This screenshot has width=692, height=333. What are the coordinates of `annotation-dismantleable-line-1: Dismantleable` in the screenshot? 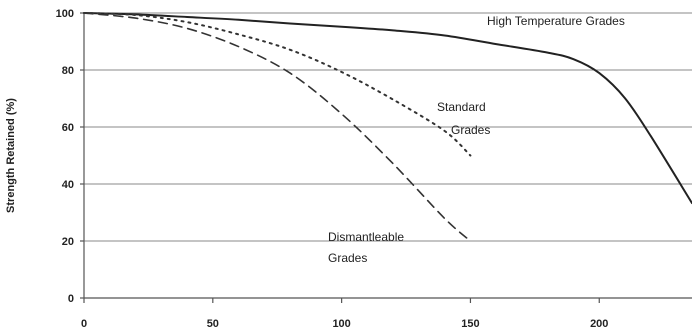 It's located at (366, 237).